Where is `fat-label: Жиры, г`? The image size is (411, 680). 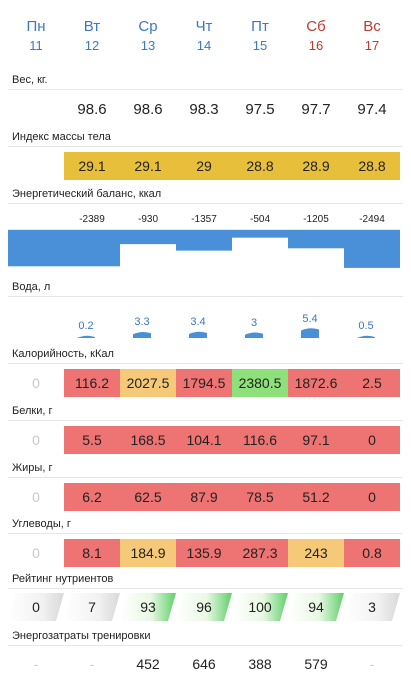
fat-label: Жиры, г is located at coordinates (32, 468).